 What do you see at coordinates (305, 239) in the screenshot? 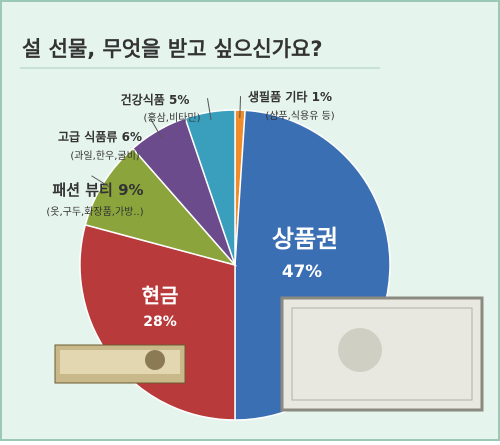
I see `slice-label: 상품권` at bounding box center [305, 239].